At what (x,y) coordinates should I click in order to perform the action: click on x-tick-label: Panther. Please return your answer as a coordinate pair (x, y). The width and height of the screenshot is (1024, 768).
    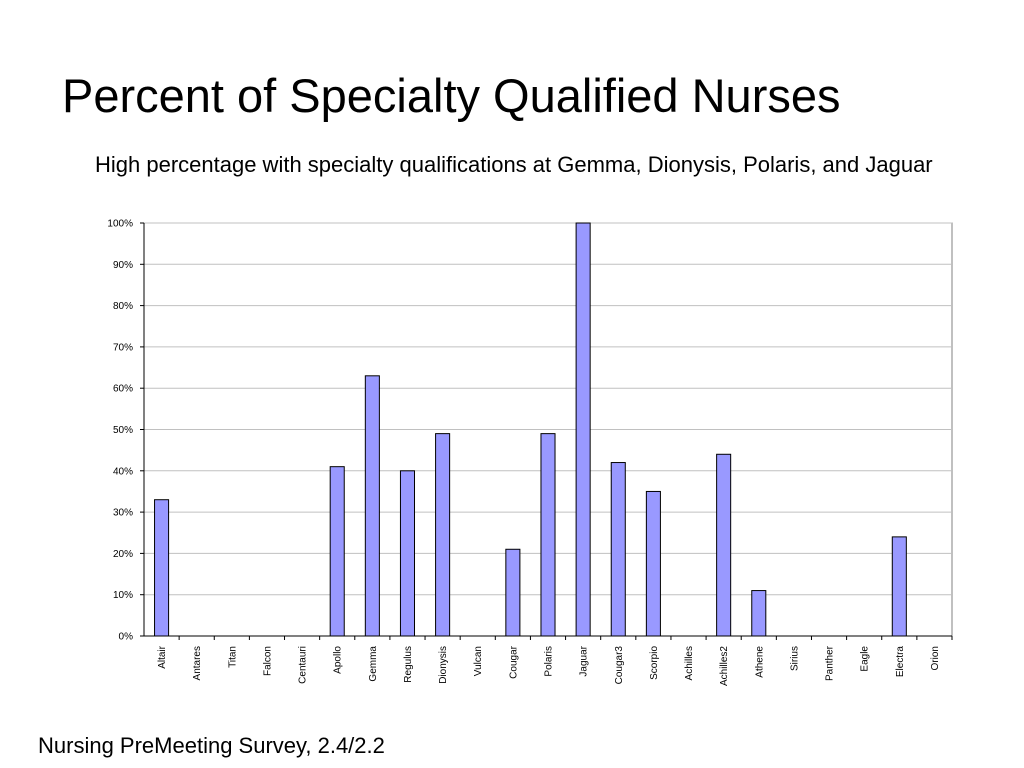
    Looking at the image, I should click on (830, 663).